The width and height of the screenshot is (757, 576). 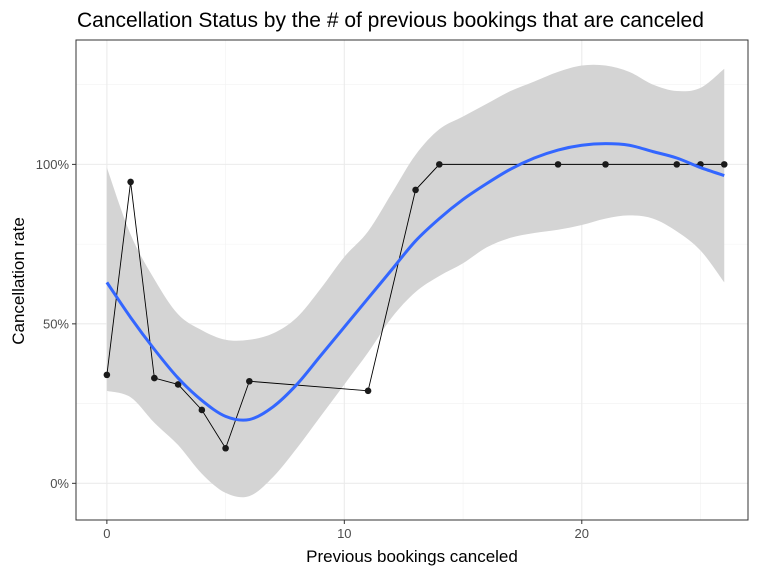 I want to click on x-axis-ticks: 0 10 20, so click(x=346, y=530).